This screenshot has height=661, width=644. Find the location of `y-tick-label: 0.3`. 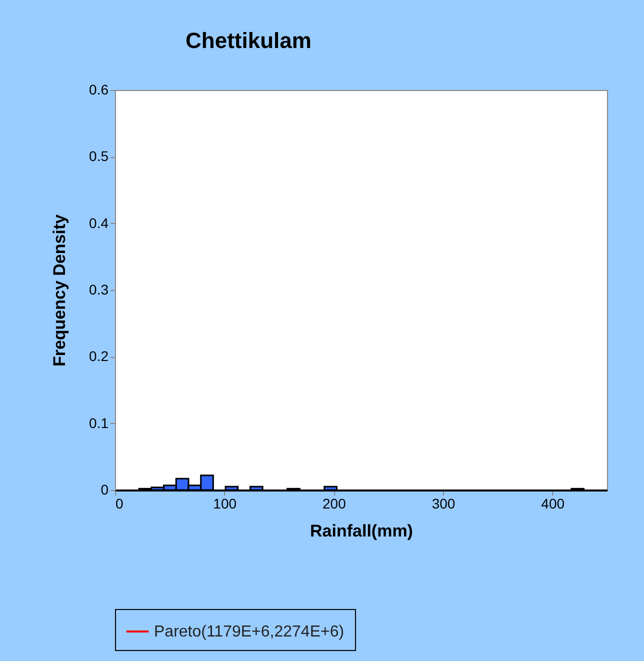

y-tick-label: 0.3 is located at coordinates (99, 290).